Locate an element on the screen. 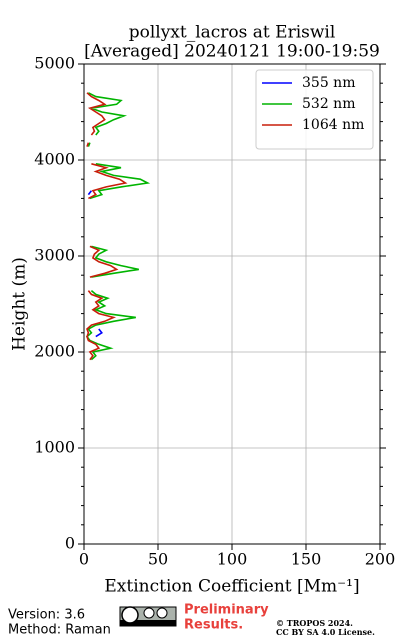 This screenshot has width=400, height=640. y-tick-label: 1000 is located at coordinates (54, 447).